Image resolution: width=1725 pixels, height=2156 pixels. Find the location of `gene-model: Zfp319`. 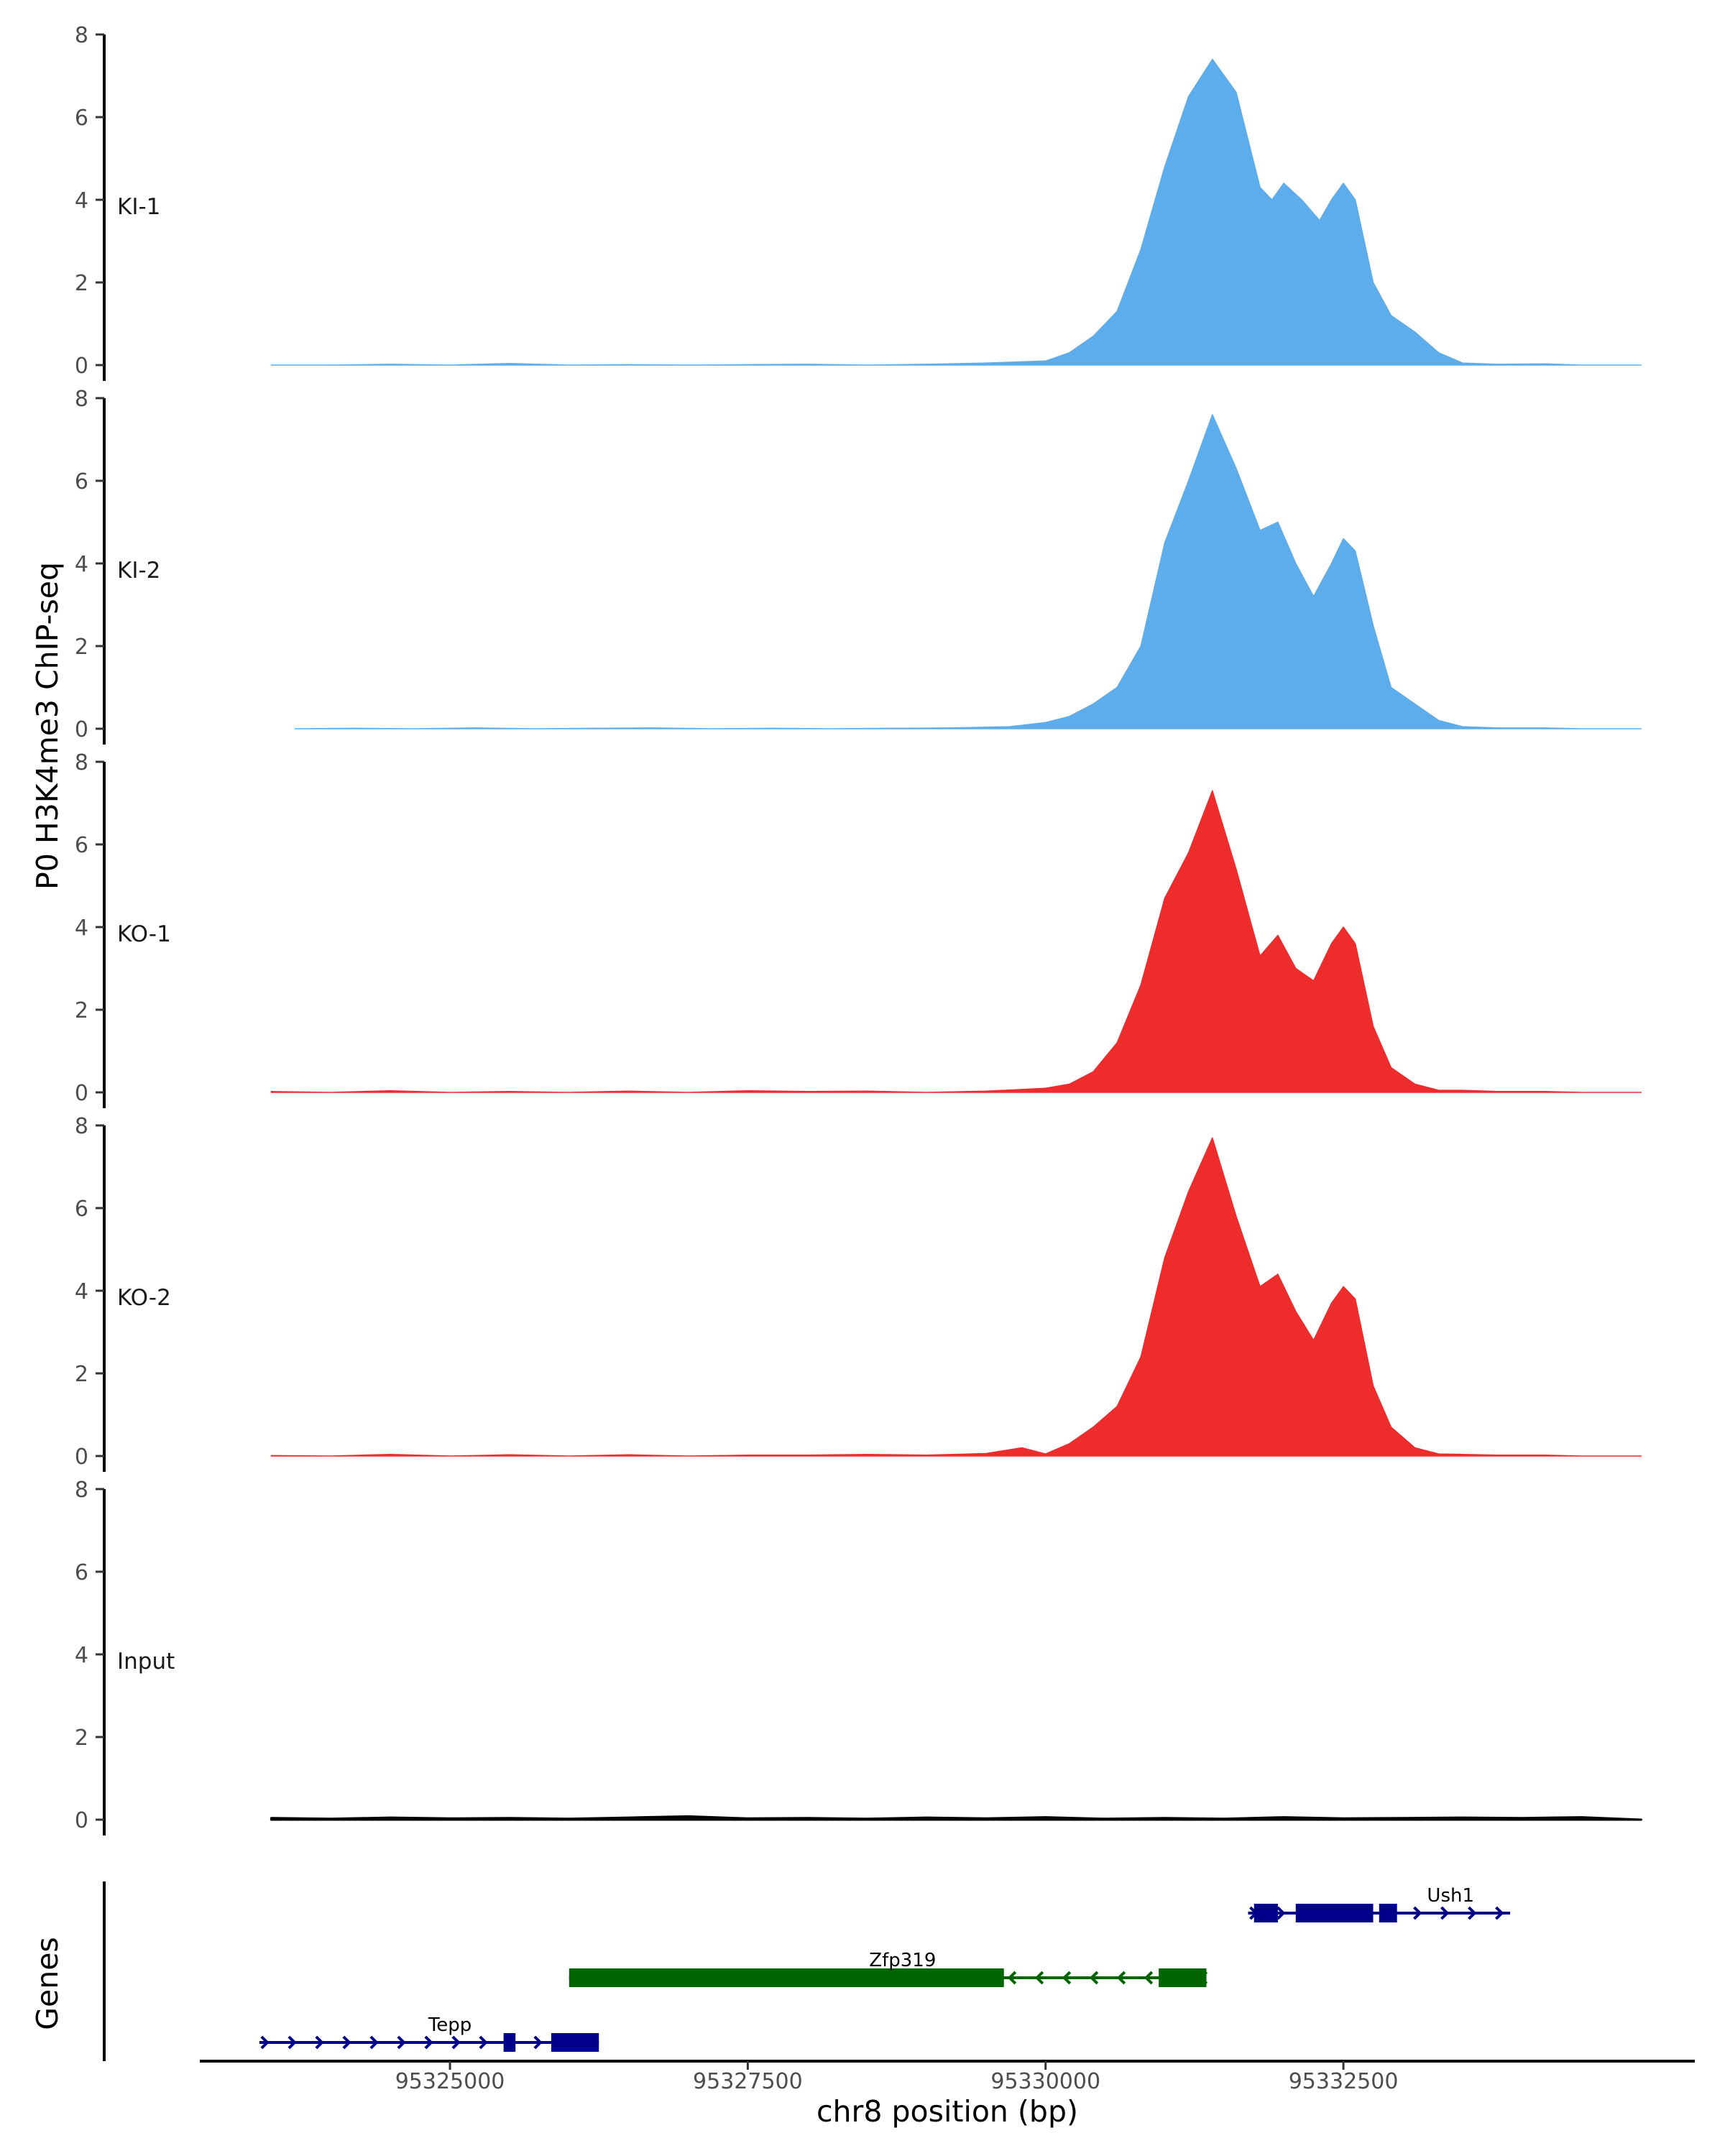

gene-model: Zfp319 is located at coordinates (888, 1969).